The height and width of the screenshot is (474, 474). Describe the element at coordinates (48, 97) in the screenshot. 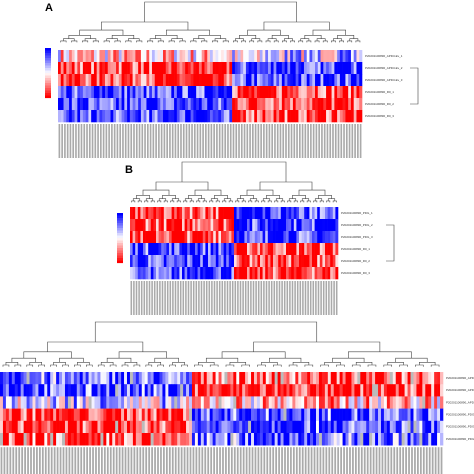

I see `color-key` at that location.